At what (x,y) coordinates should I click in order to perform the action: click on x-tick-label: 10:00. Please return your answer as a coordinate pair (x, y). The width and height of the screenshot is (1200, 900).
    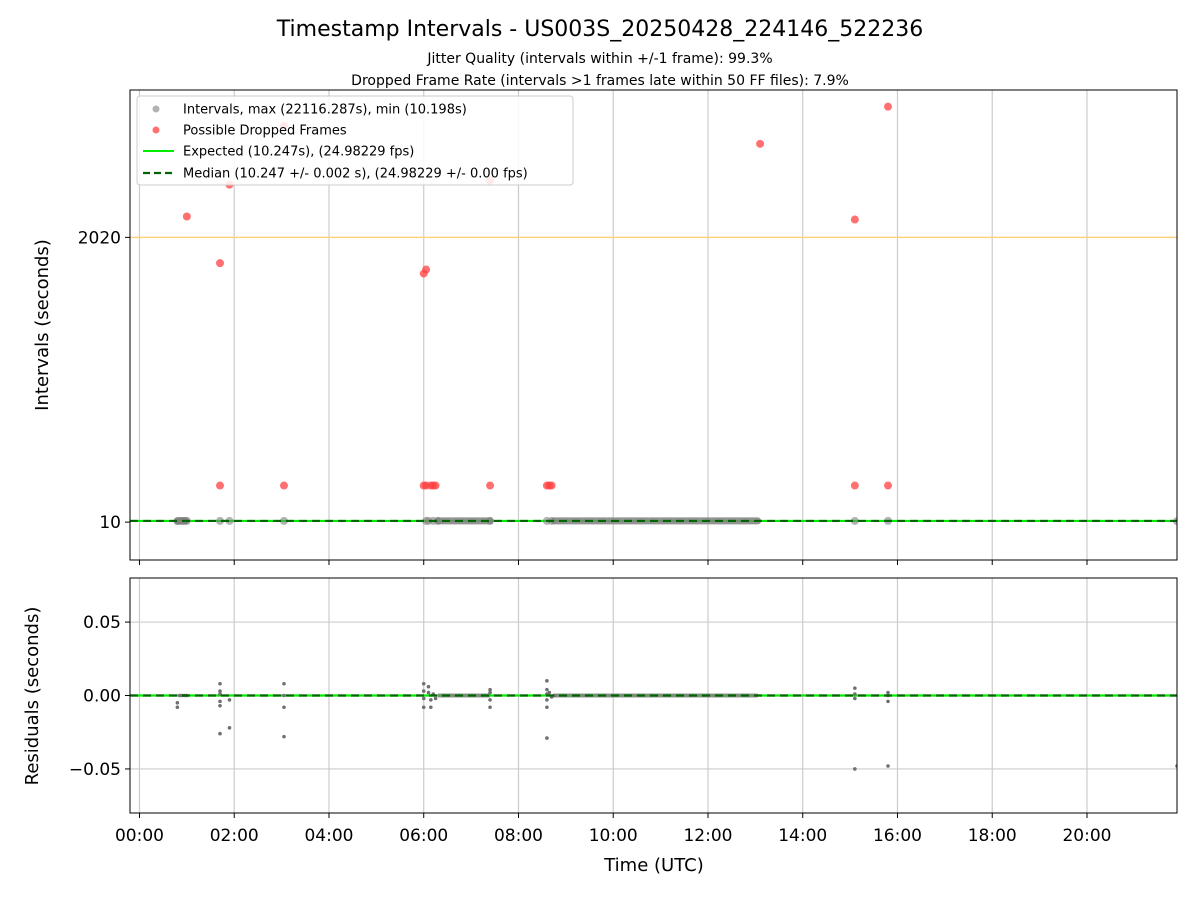
    Looking at the image, I should click on (613, 836).